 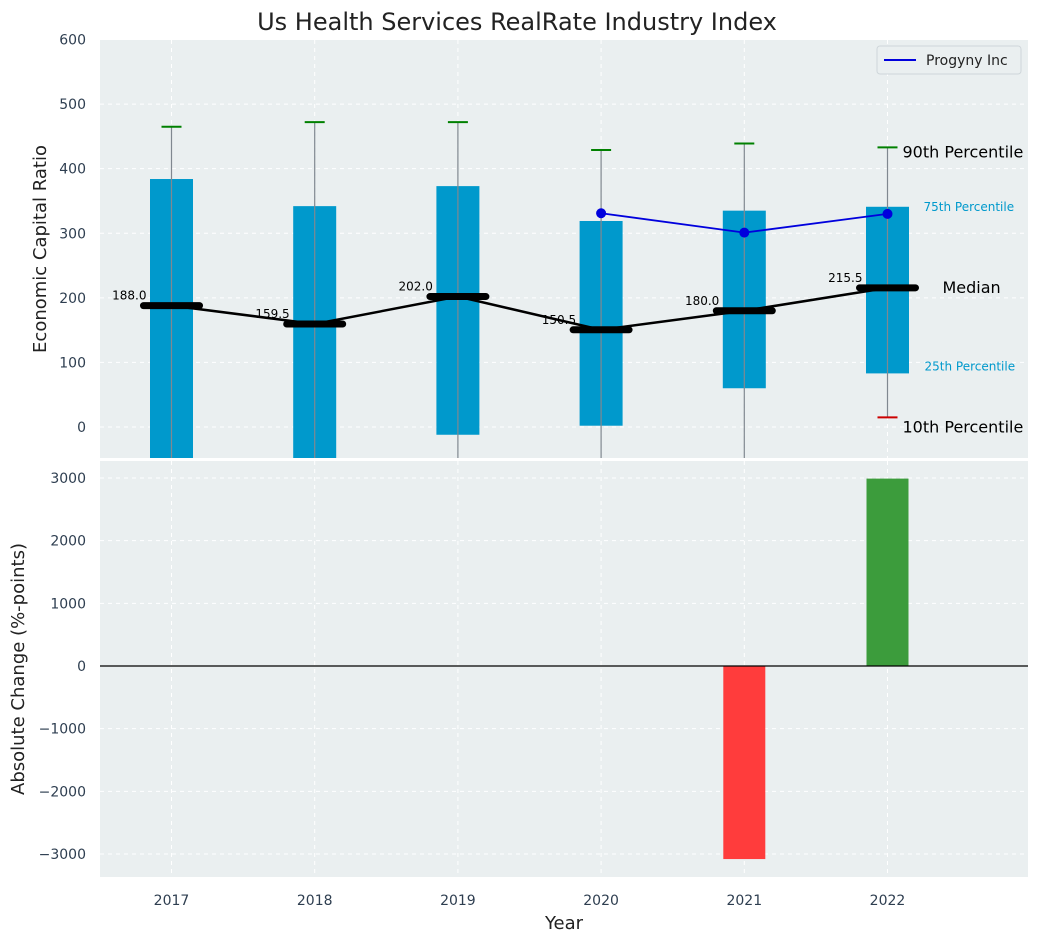 What do you see at coordinates (845, 278) in the screenshot?
I see `median-value-label: 215.5` at bounding box center [845, 278].